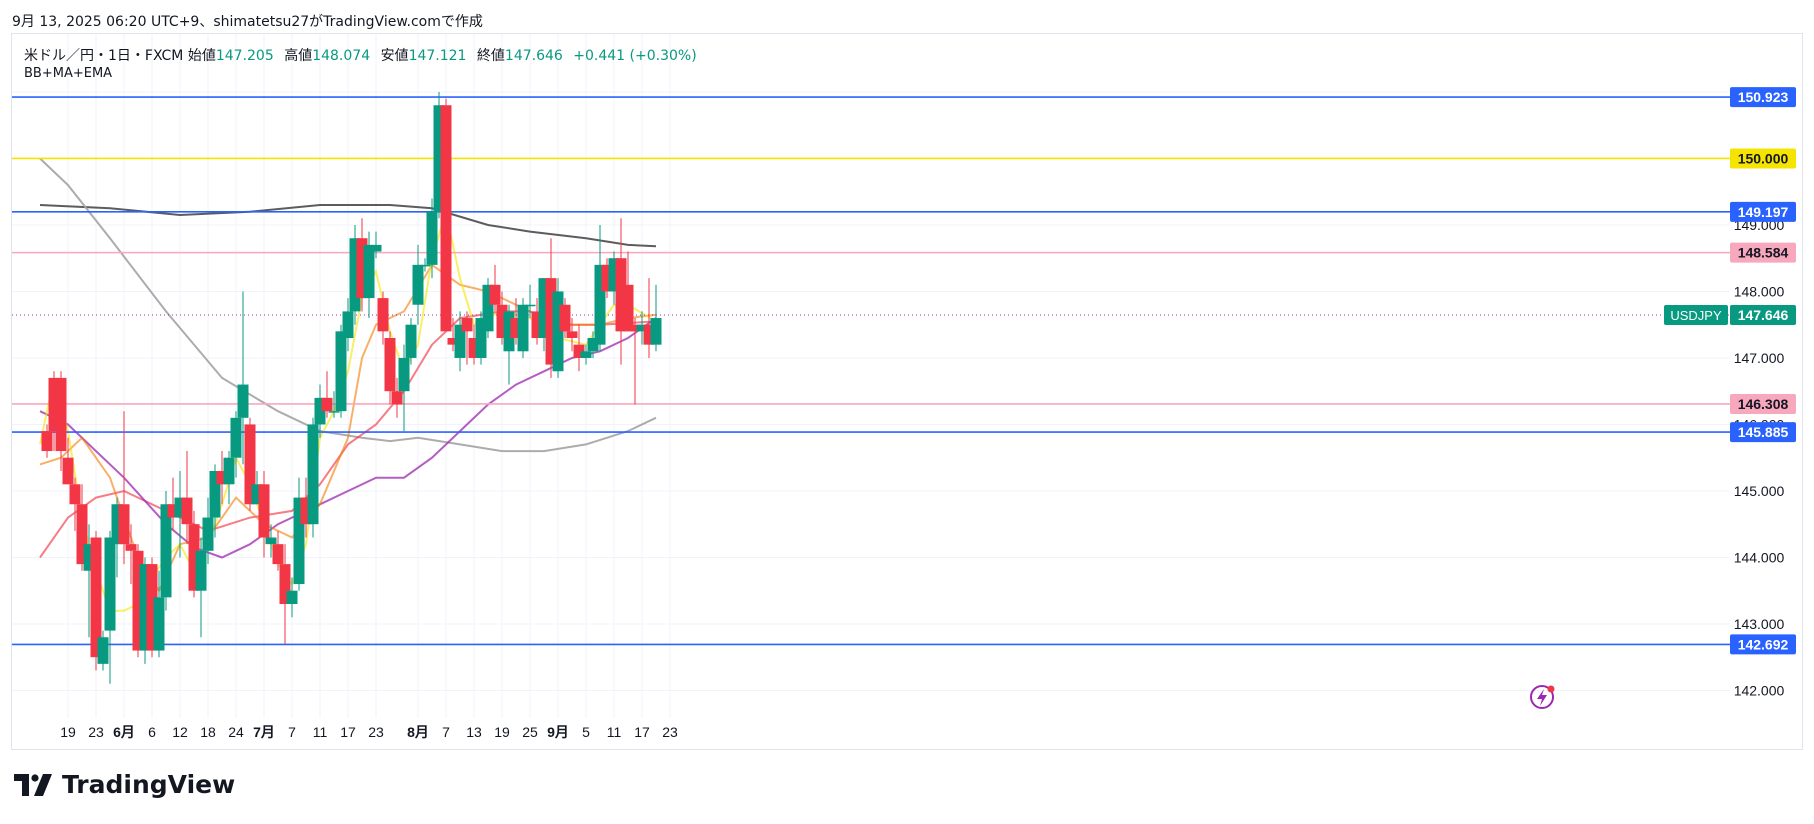 This screenshot has height=824, width=1814. I want to click on symbol-tag, so click(1696, 314).